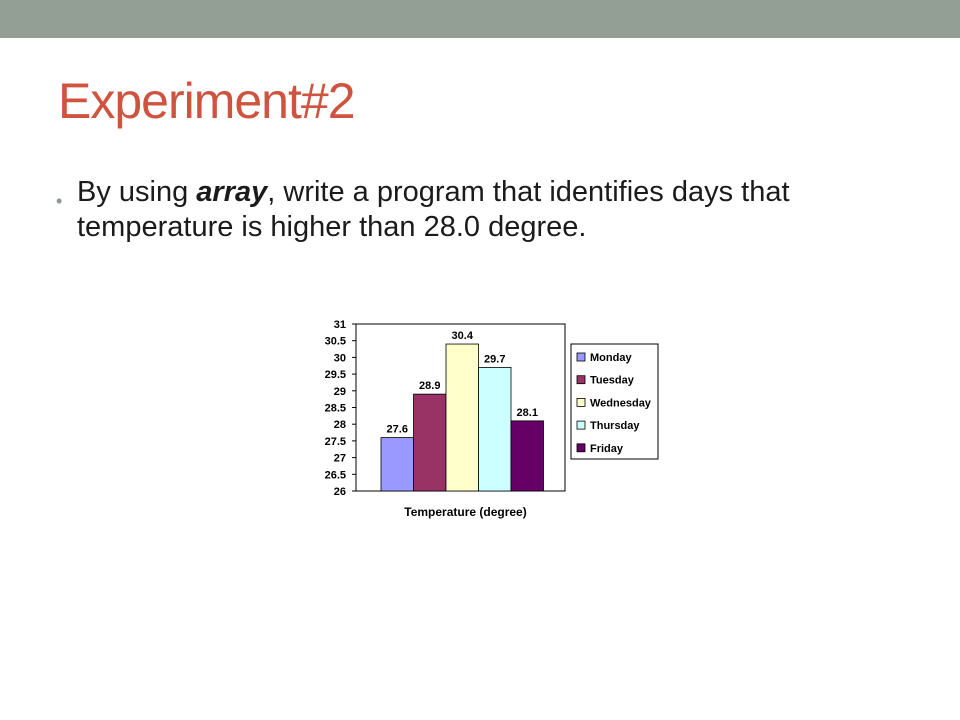  Describe the element at coordinates (612, 381) in the screenshot. I see `legend-label-tuesday: Tuesday` at that location.